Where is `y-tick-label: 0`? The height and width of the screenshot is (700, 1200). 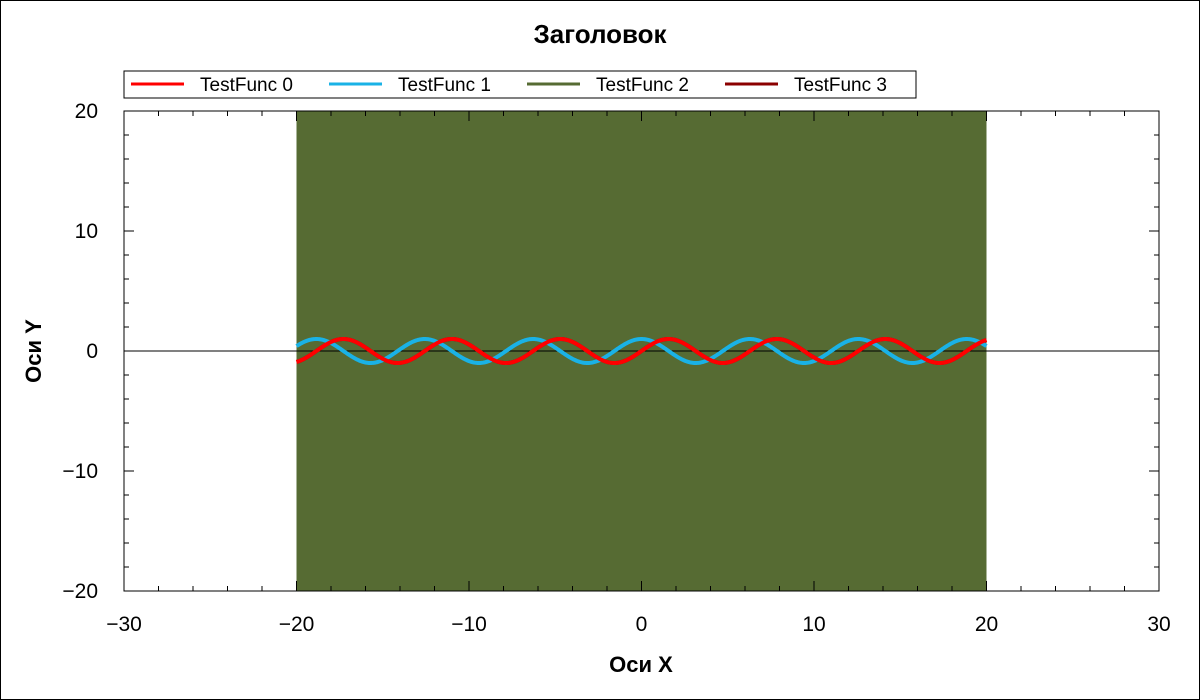
y-tick-label: 0 is located at coordinates (92, 351).